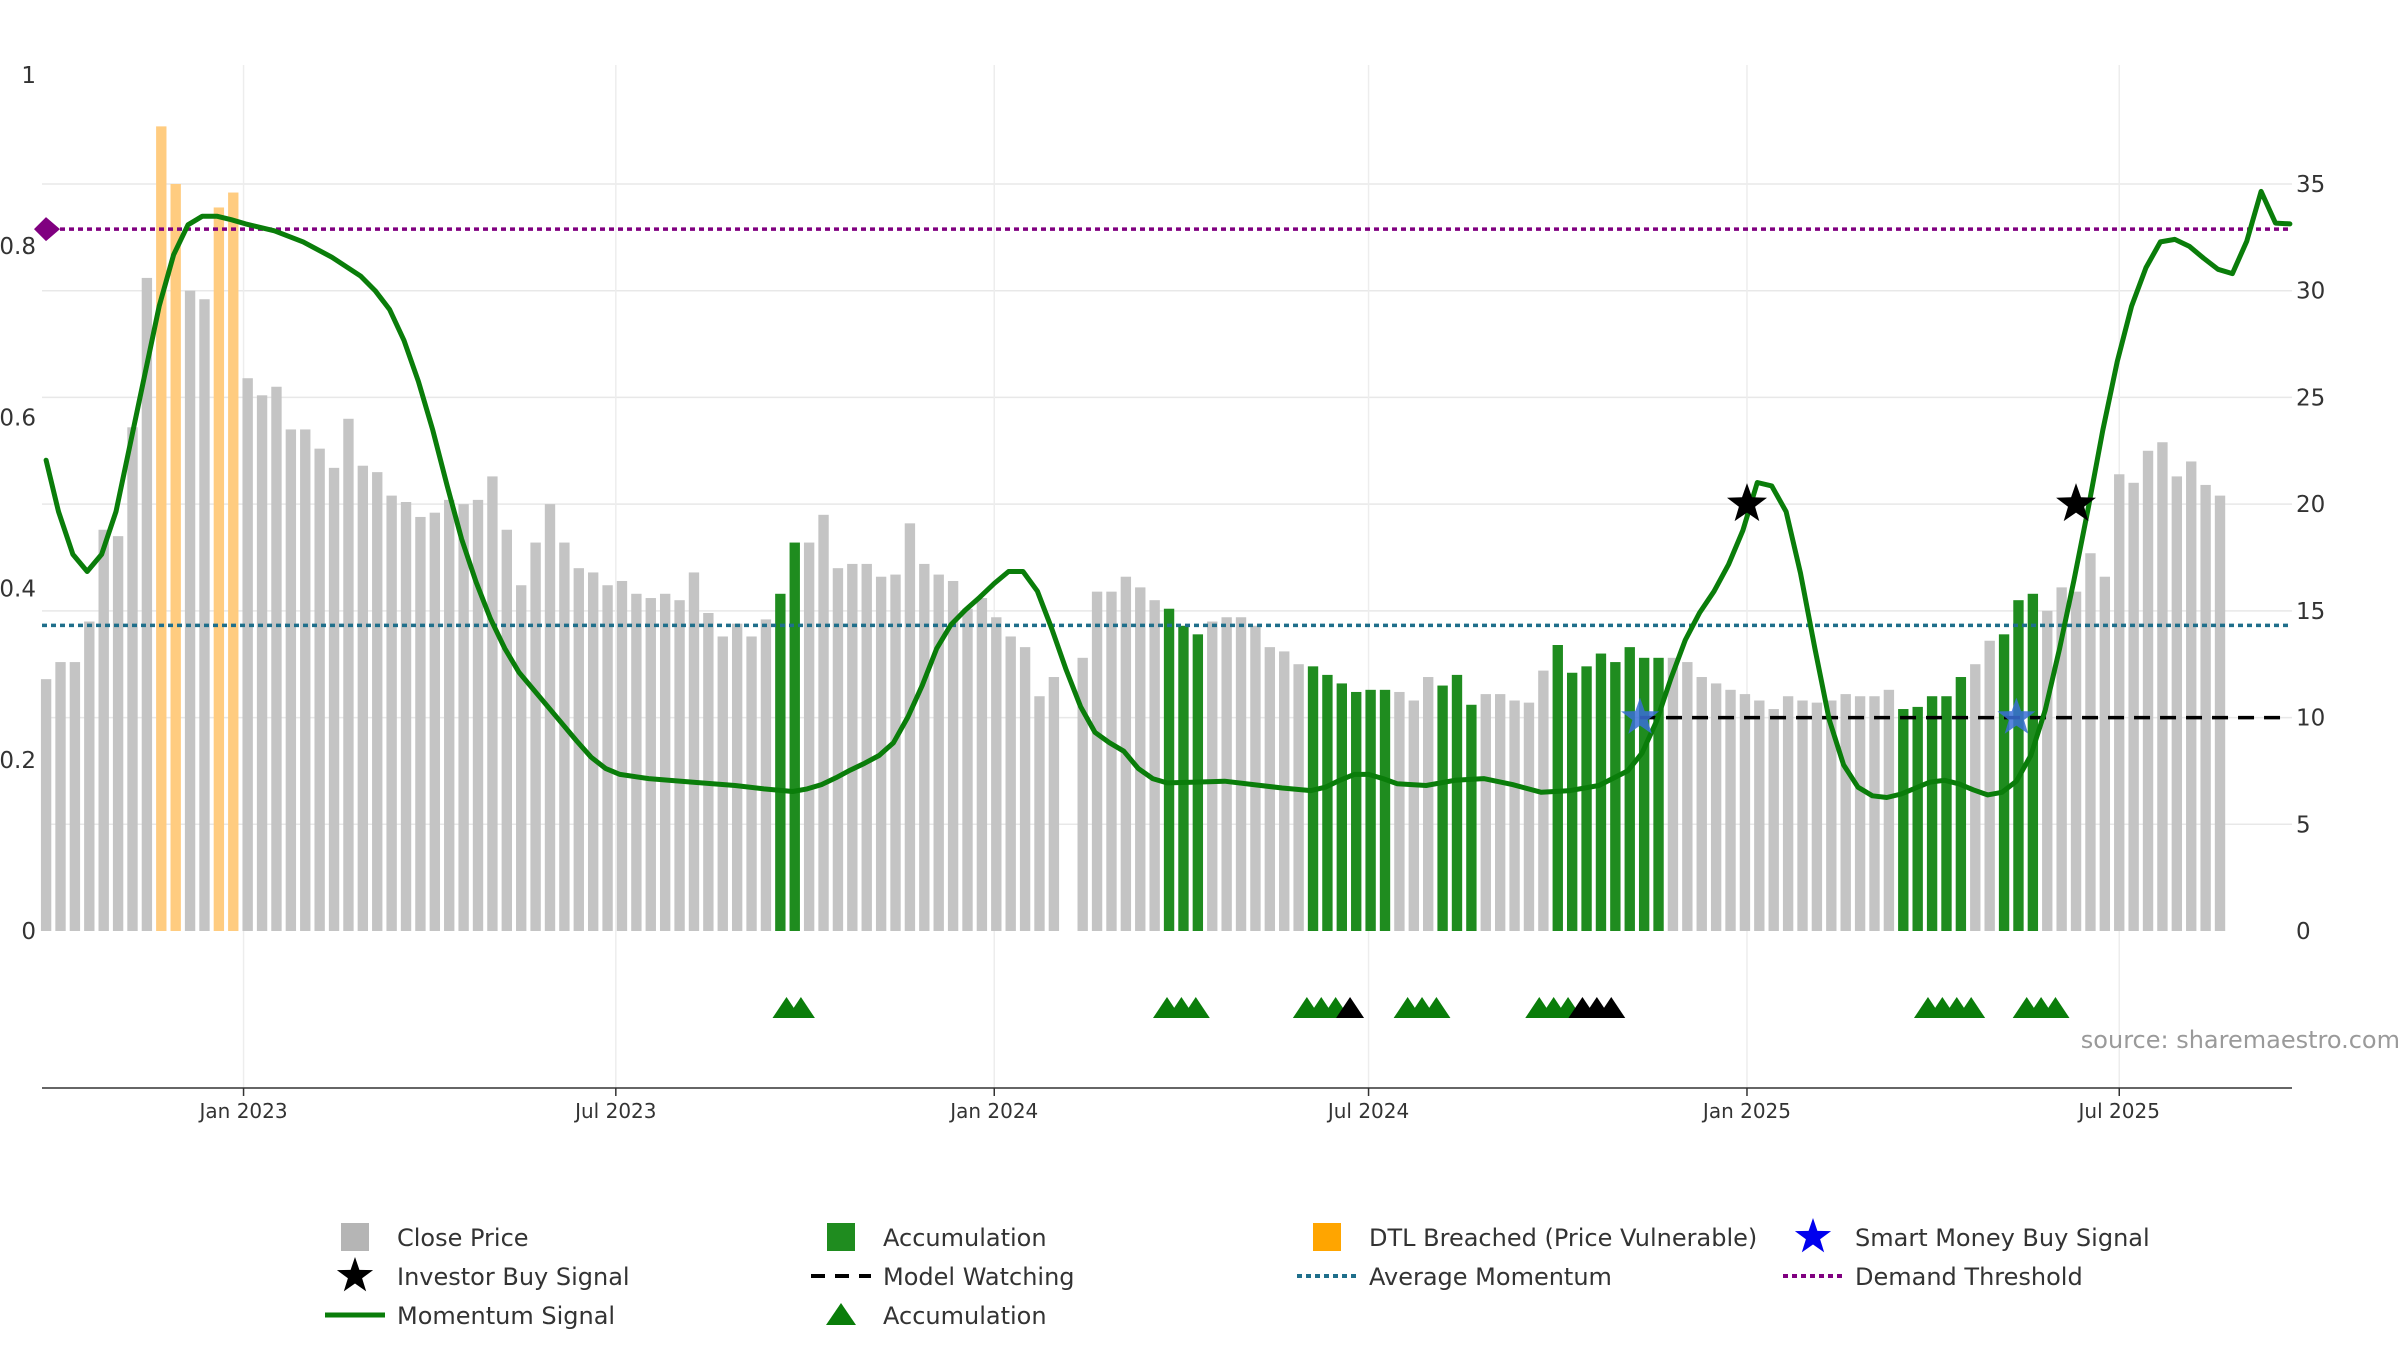  Describe the element at coordinates (1747, 502) in the screenshot. I see `investor-buy-star` at that location.